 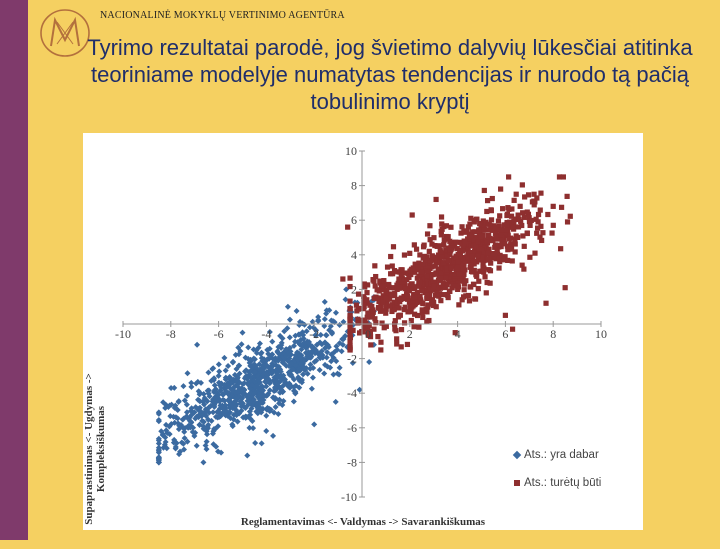 I want to click on x-tick-label: 4, so click(x=458, y=334).